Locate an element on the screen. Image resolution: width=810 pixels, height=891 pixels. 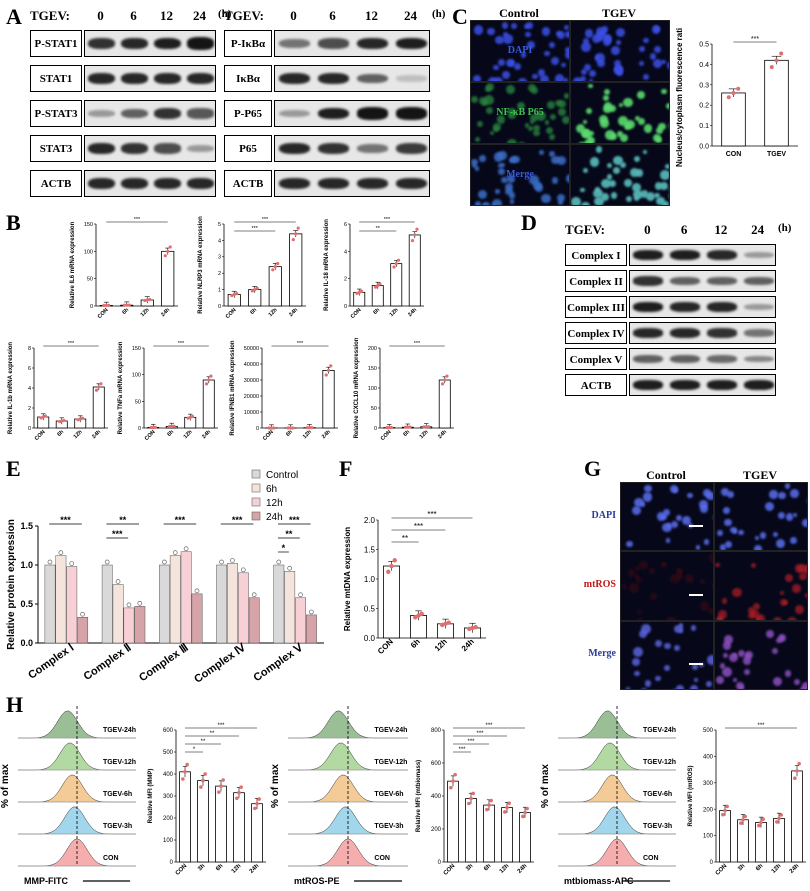
y-tick-label: 2 is located at coordinates (345, 280).